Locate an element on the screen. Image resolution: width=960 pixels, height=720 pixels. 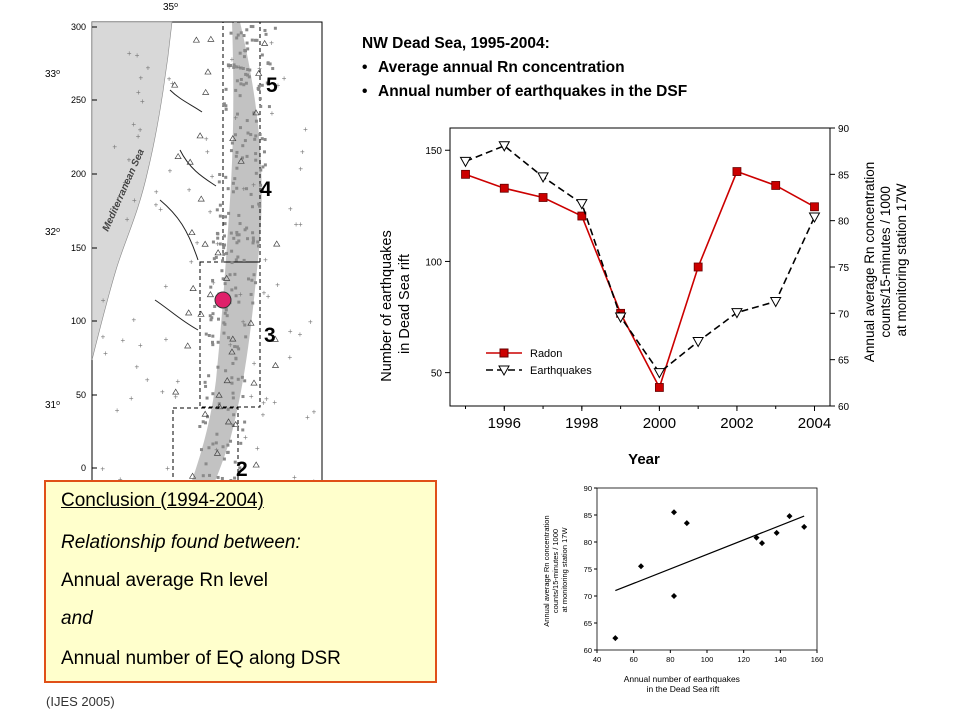
y-right-tick-label: 75 is located at coordinates (844, 268).